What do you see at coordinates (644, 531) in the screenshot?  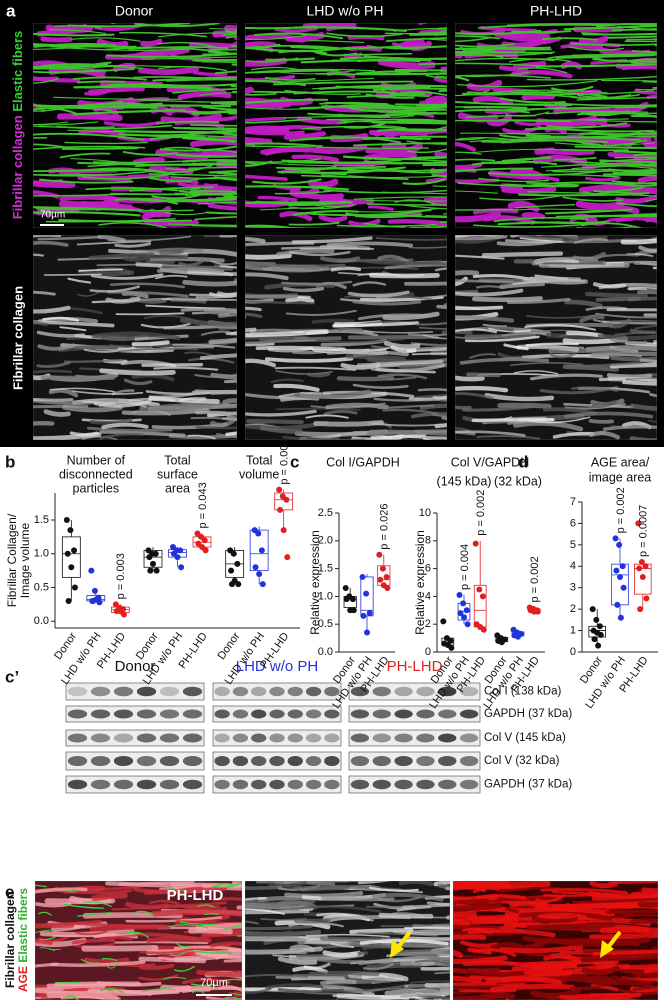 I see `p-value: p = 0.0007` at bounding box center [644, 531].